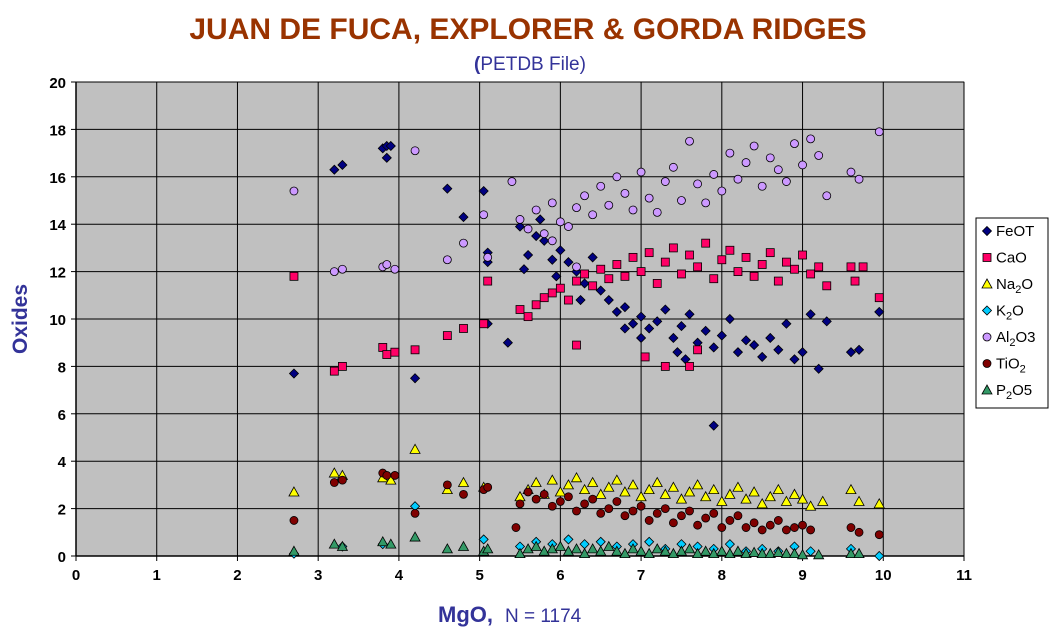  Describe the element at coordinates (57, 320) in the screenshot. I see `y-tick-label: 10` at that location.